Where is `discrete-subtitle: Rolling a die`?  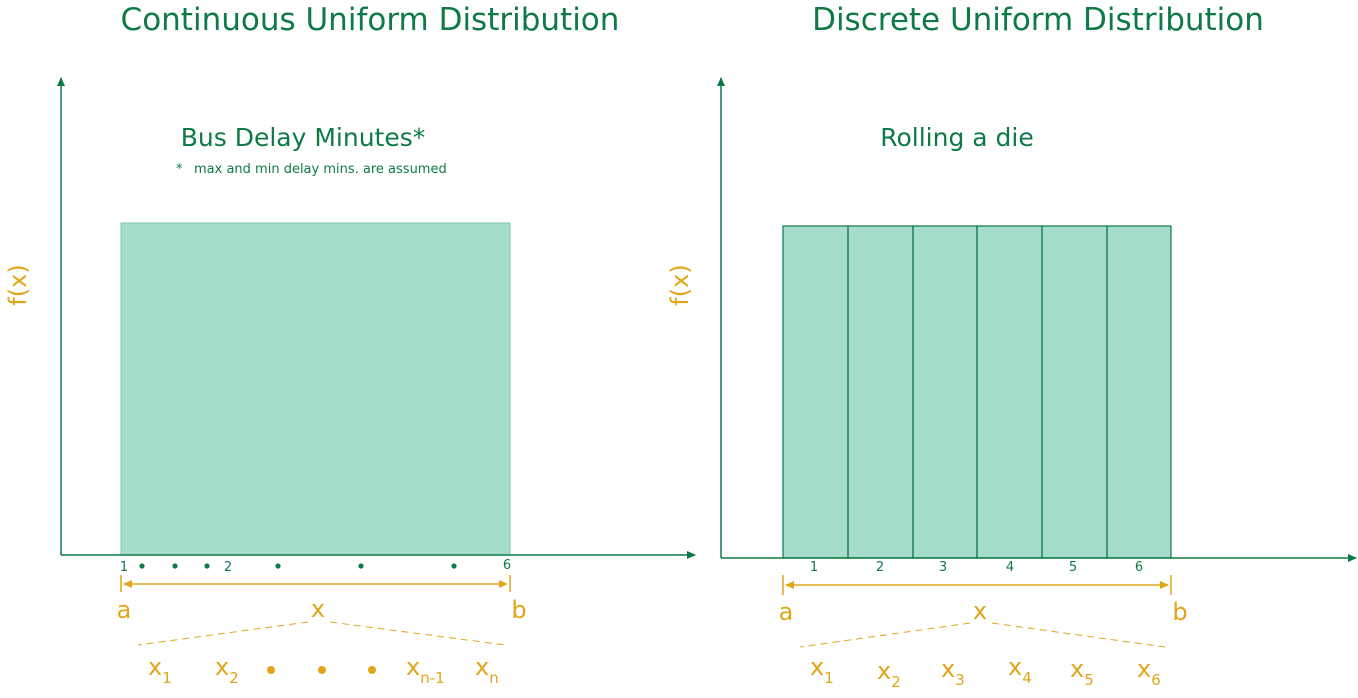
discrete-subtitle: Rolling a die is located at coordinates (957, 137).